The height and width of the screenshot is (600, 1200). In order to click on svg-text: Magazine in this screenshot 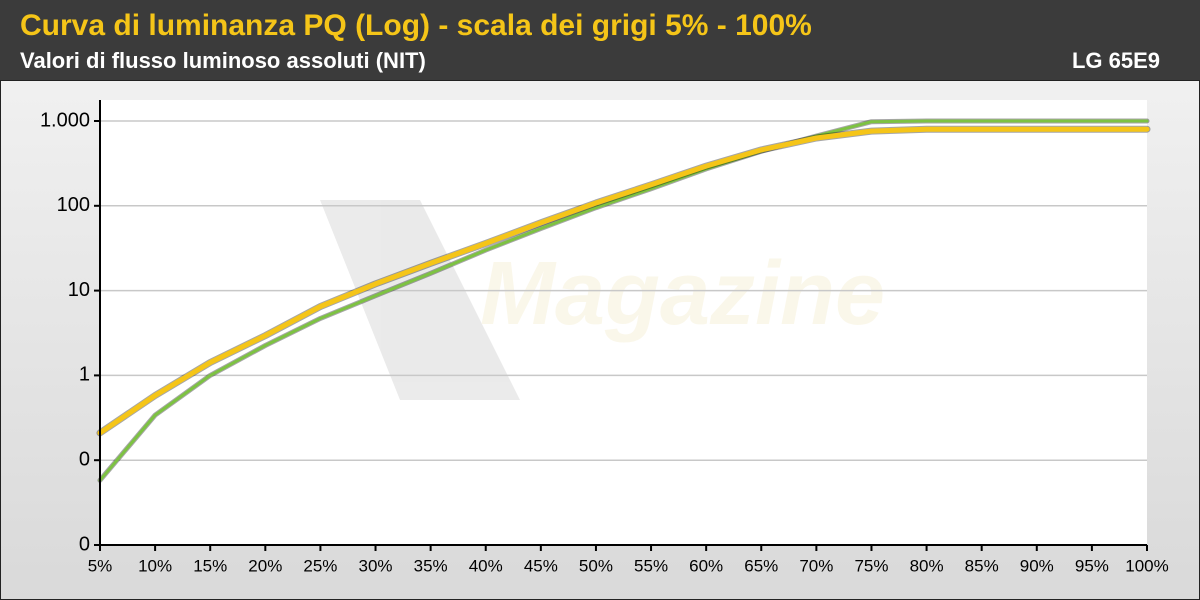, I will do `click(682, 294)`.